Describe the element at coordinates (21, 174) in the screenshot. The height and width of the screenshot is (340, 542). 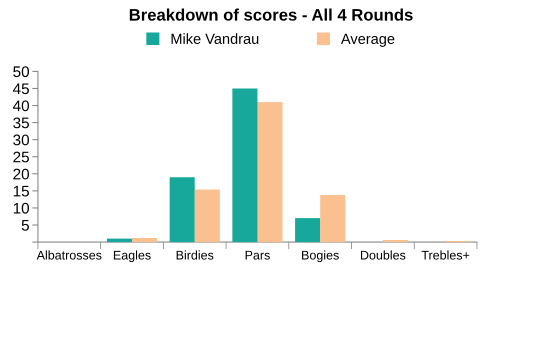
I see `y-tick-label: 20` at that location.